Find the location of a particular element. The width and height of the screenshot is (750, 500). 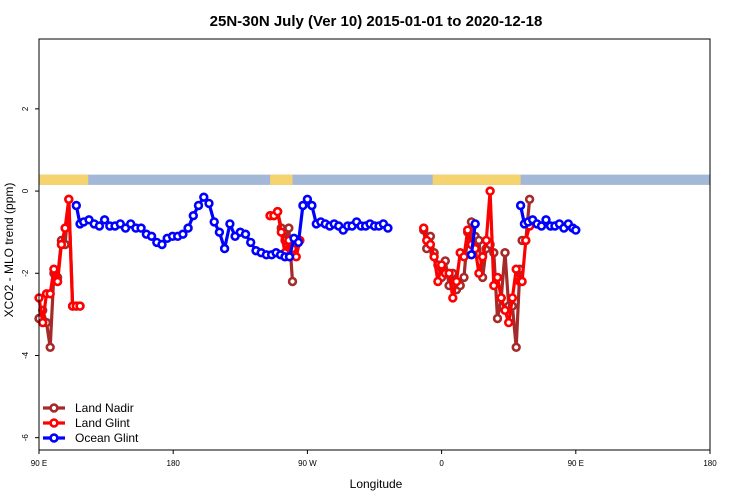

series-line is located at coordinates (473, 239).